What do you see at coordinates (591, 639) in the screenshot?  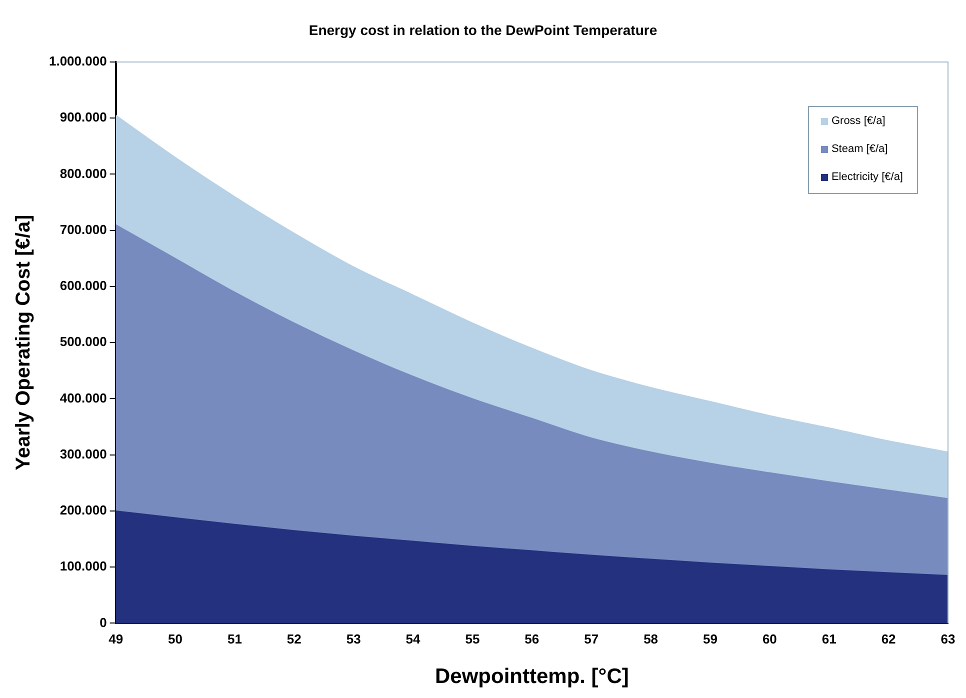 I see `x-tick-label: 57` at bounding box center [591, 639].